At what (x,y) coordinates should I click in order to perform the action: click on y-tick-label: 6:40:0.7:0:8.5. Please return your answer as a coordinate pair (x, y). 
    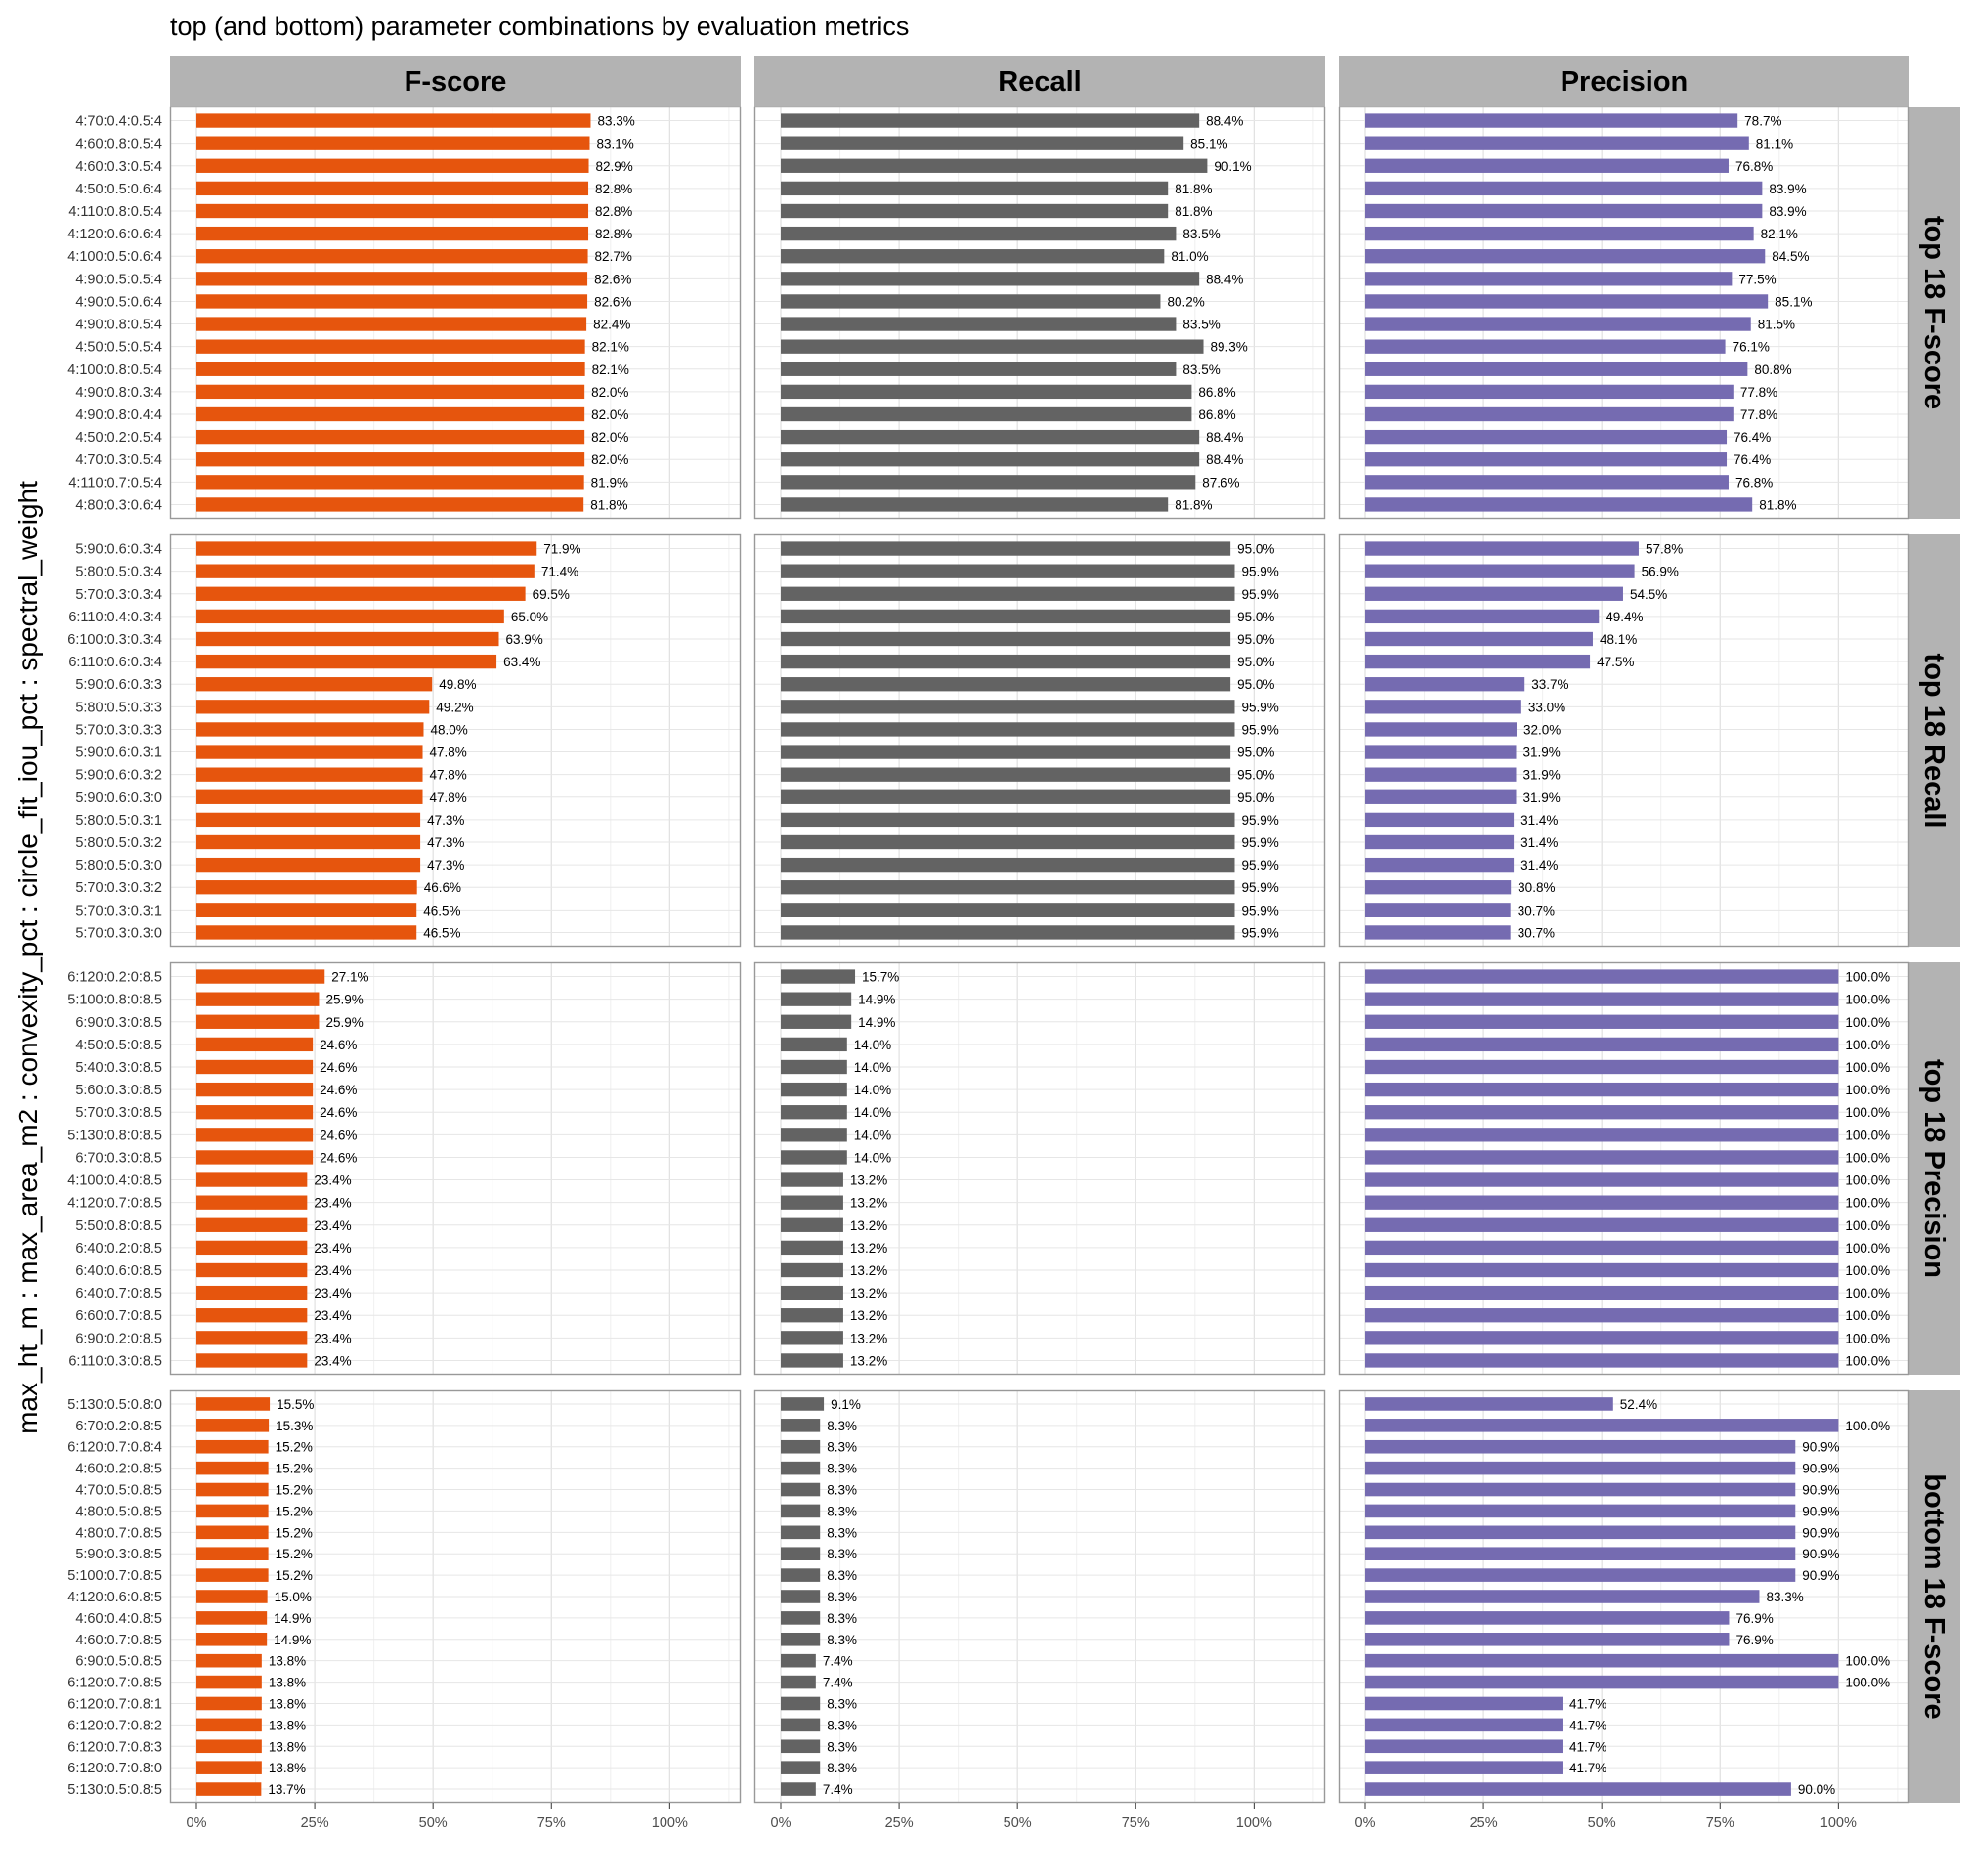
    Looking at the image, I should click on (118, 1293).